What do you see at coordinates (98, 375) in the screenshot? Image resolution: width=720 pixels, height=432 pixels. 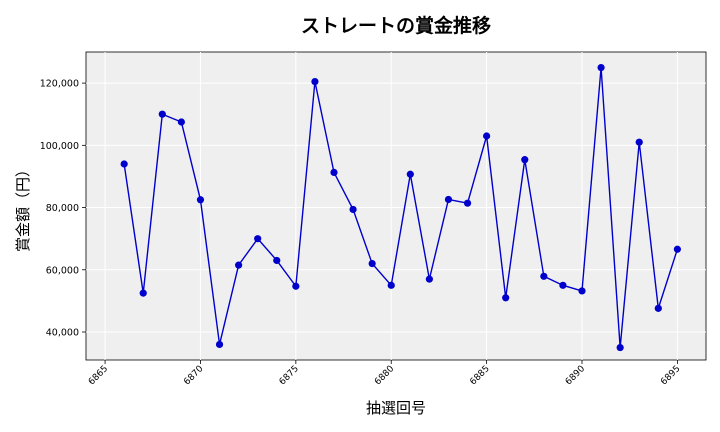 I see `x-tick-label: 6865` at bounding box center [98, 375].